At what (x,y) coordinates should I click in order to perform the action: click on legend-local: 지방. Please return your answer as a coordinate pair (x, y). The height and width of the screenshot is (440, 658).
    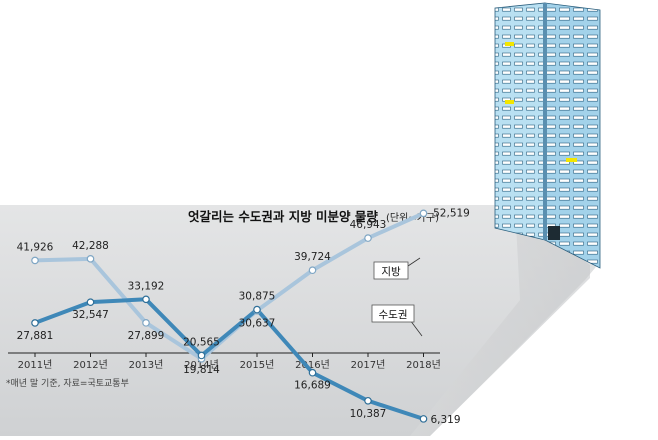
    Looking at the image, I should click on (397, 268).